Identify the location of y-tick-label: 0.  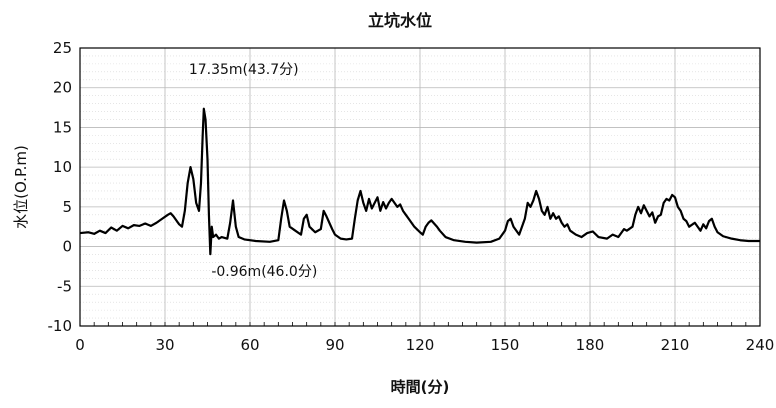
(67, 247).